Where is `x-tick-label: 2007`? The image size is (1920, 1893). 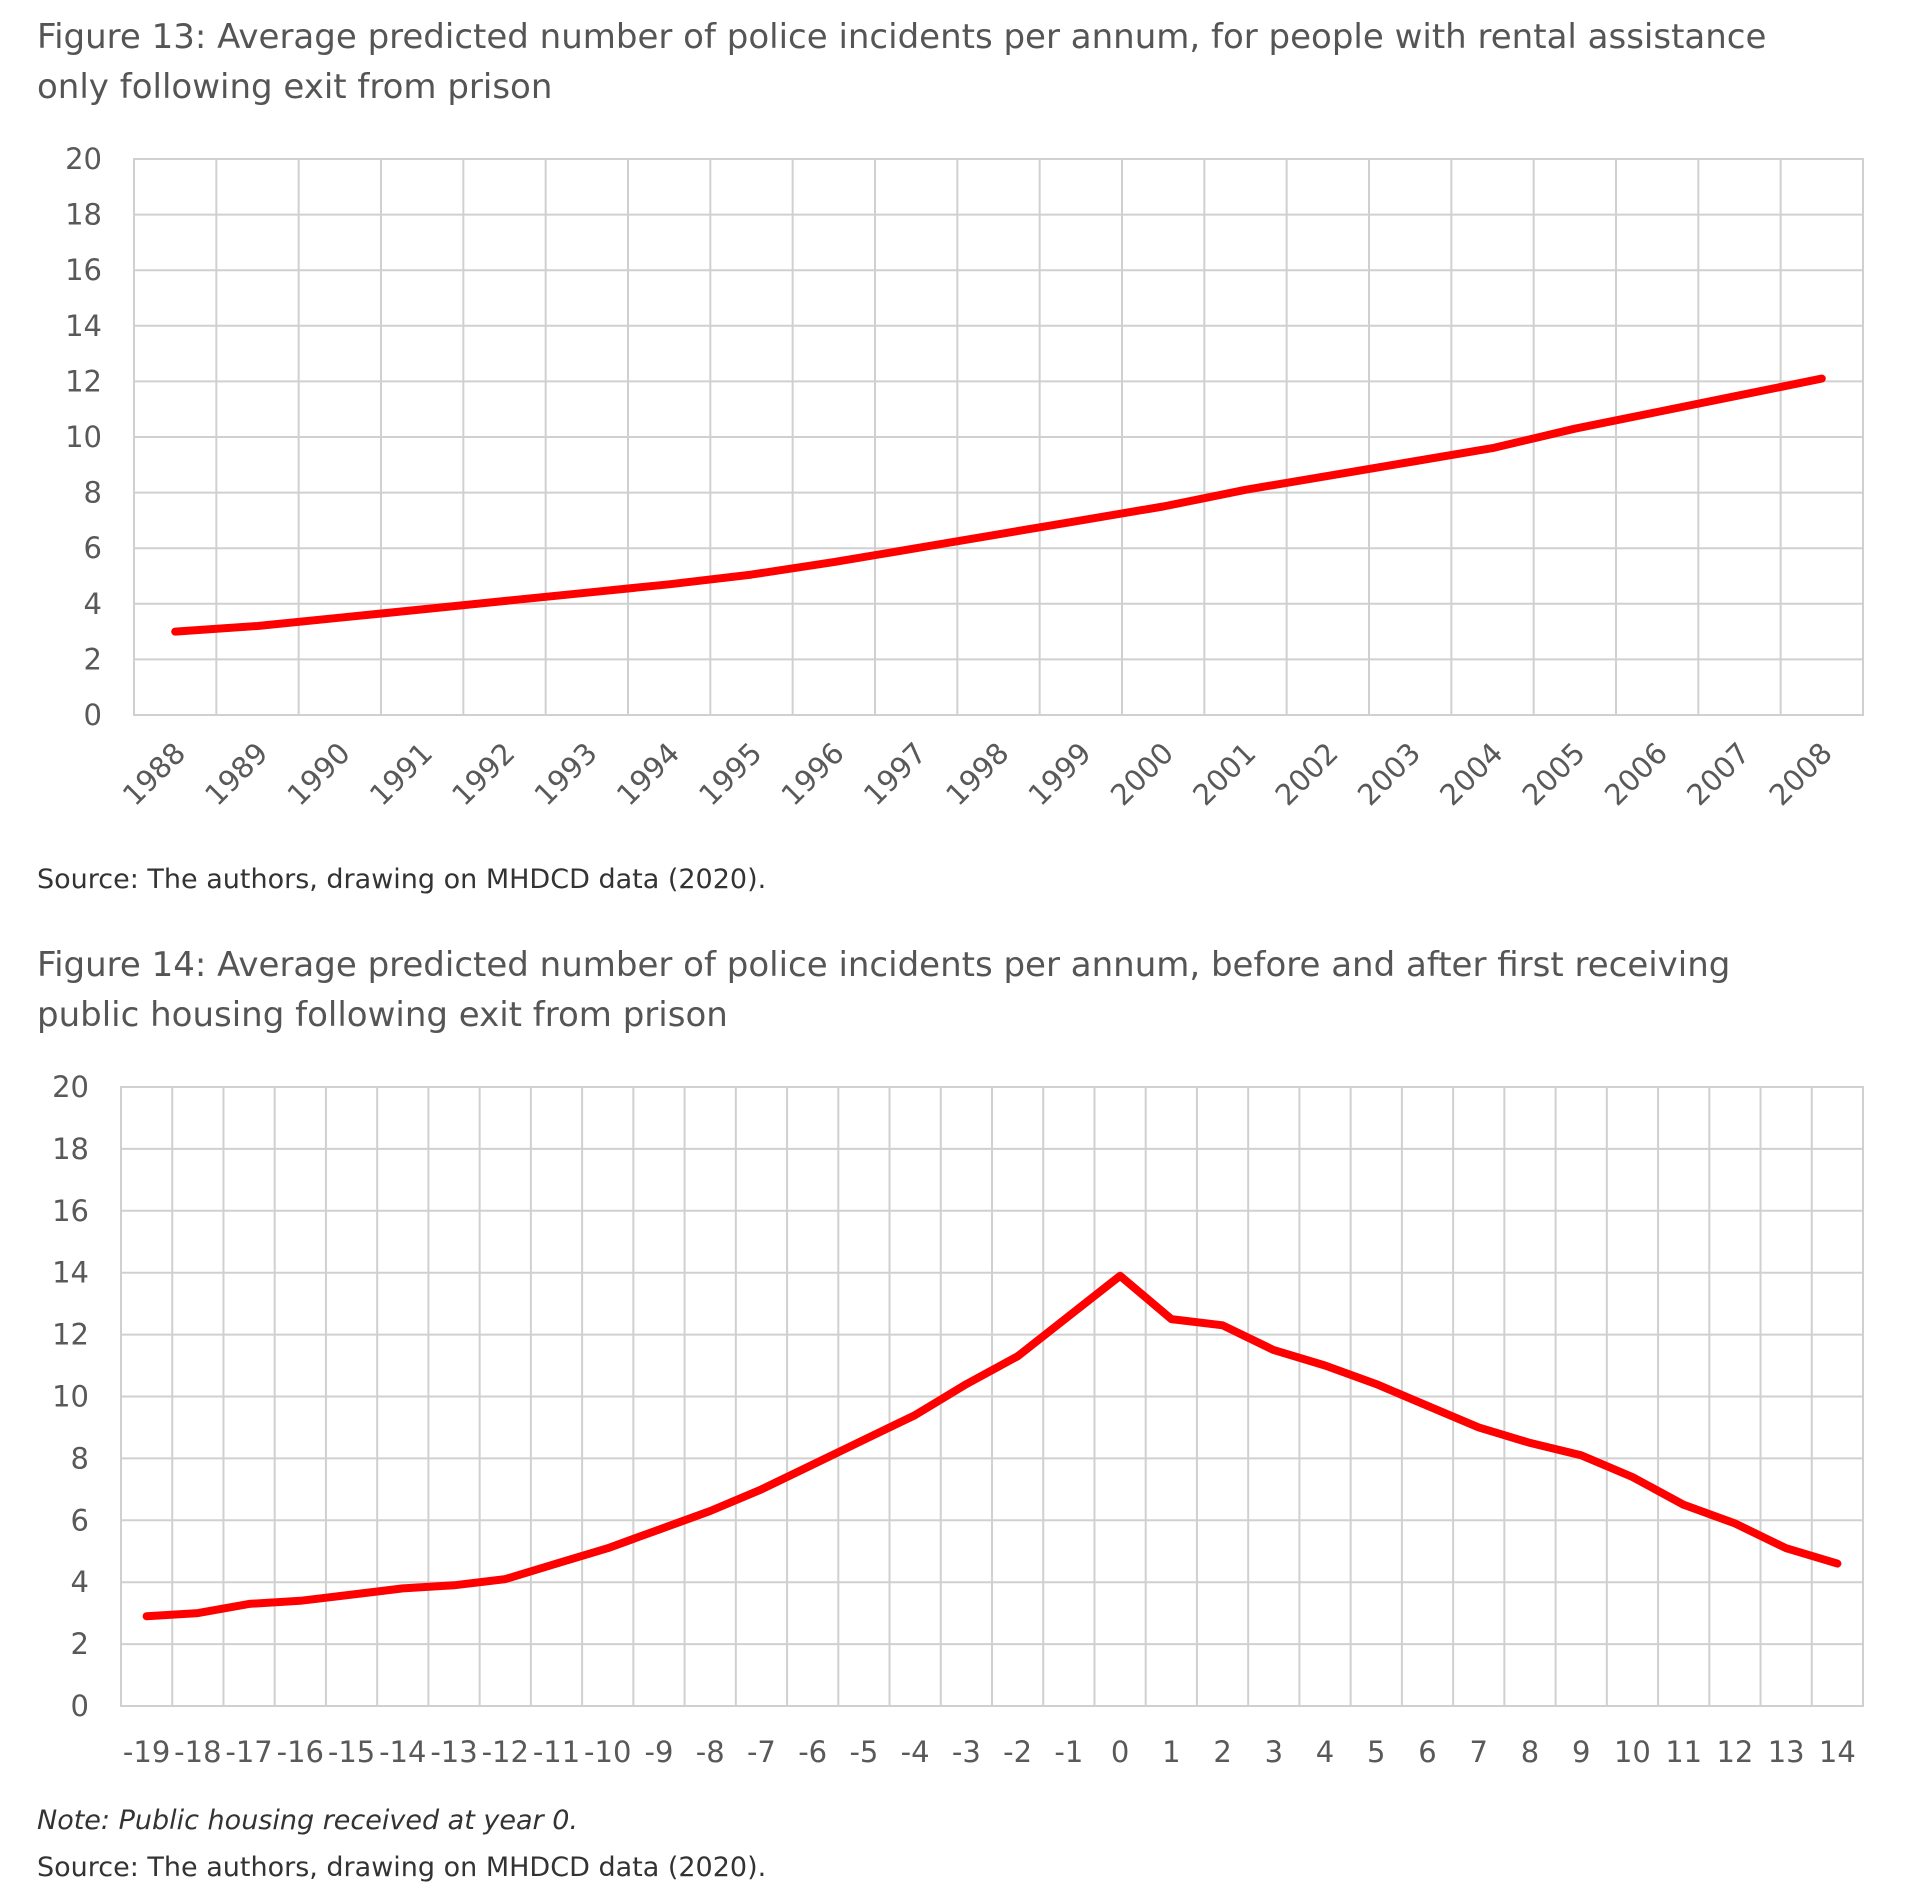
x-tick-label: 2007 is located at coordinates (1718, 774).